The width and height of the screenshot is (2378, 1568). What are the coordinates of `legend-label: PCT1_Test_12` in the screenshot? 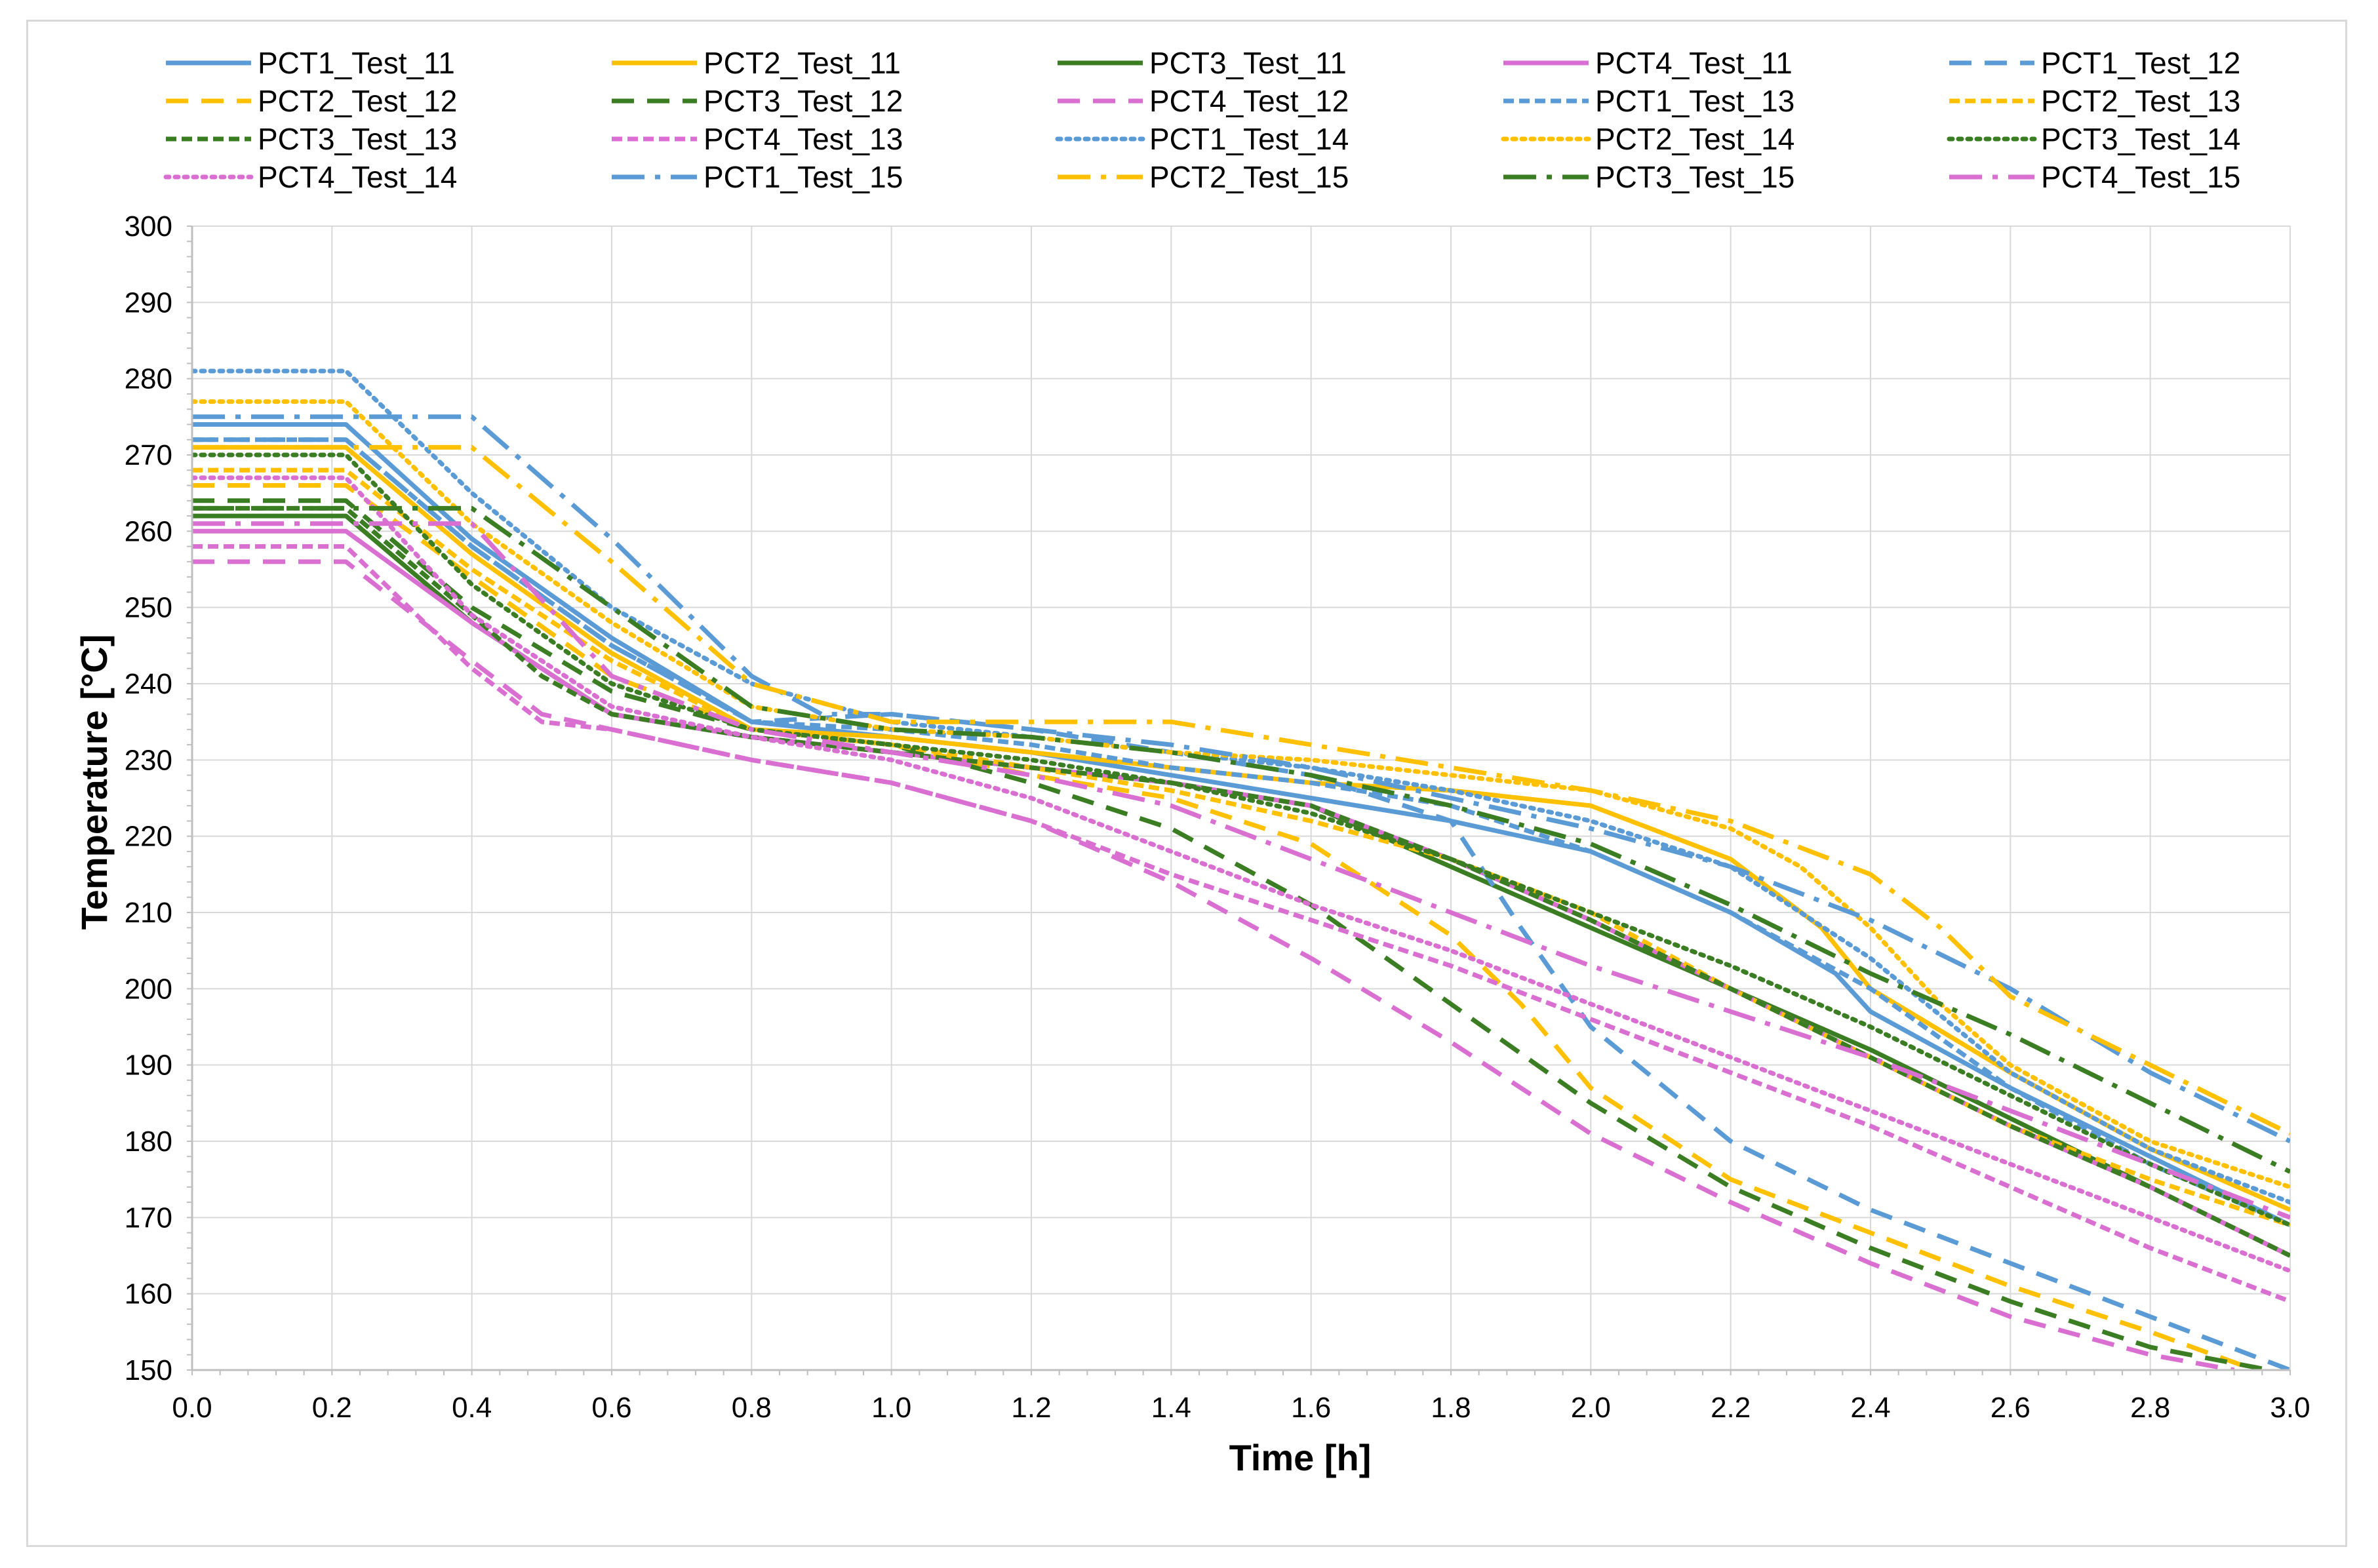 It's located at (2140, 63).